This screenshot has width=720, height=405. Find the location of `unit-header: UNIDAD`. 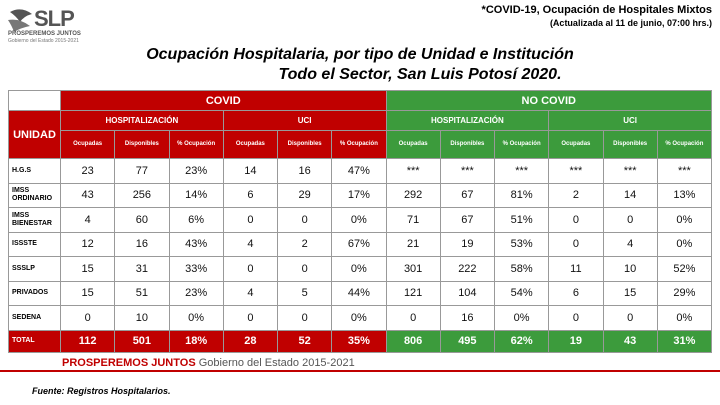

unit-header: UNIDAD is located at coordinates (34, 134).